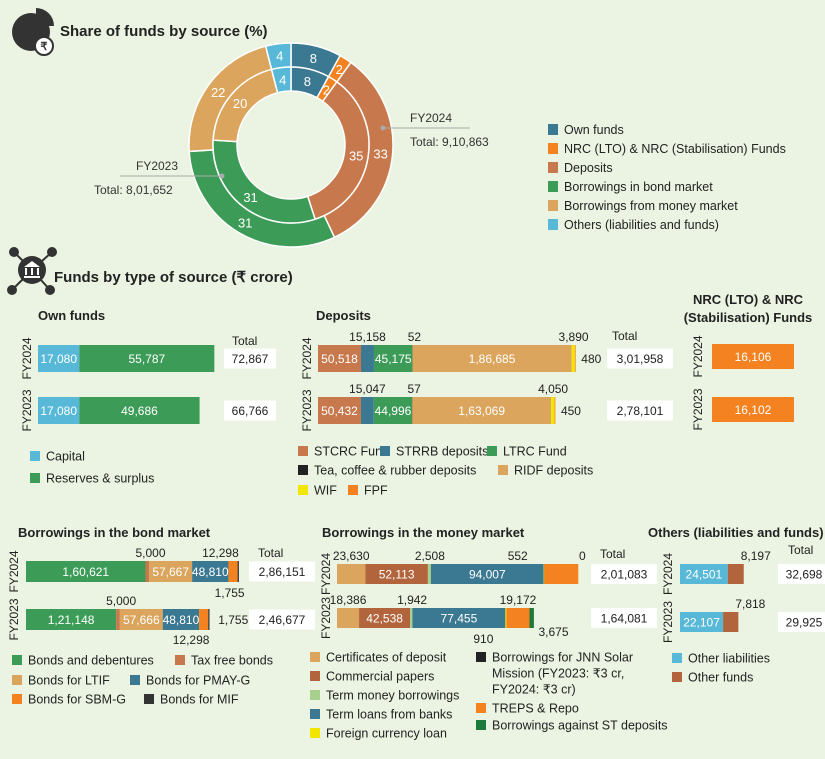  I want to click on legend-label: NRC (LTO) & NRC (Stabilisation) Funds, so click(675, 149).